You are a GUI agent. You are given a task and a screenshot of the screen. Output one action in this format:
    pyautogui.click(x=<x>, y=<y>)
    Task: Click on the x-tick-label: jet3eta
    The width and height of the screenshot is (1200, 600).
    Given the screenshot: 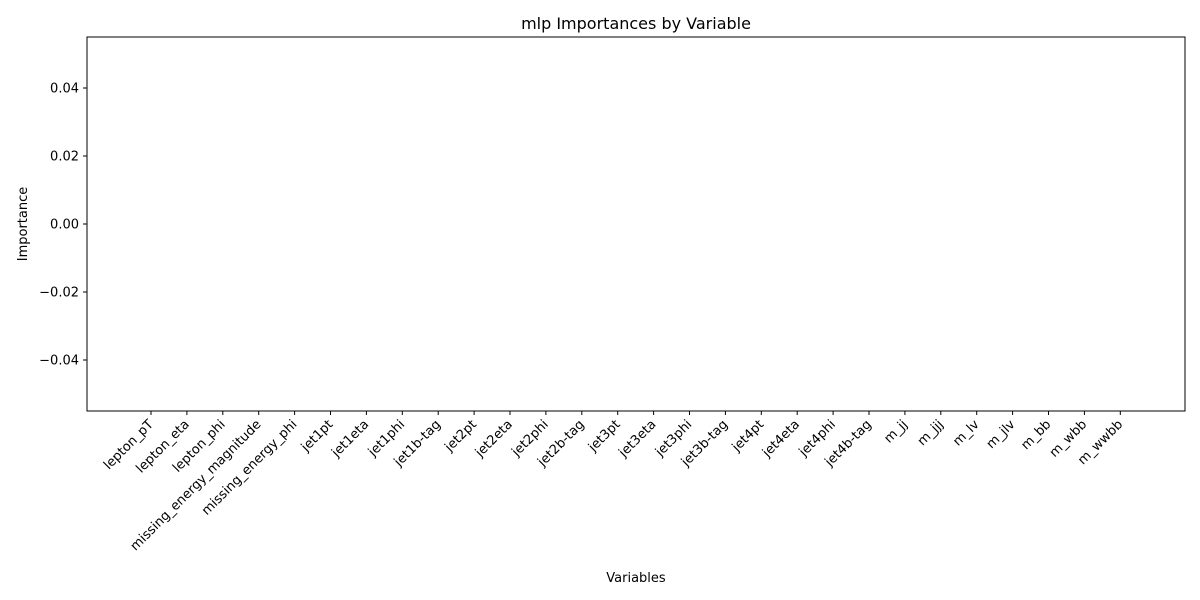 What is the action you would take?
    pyautogui.click(x=638, y=439)
    